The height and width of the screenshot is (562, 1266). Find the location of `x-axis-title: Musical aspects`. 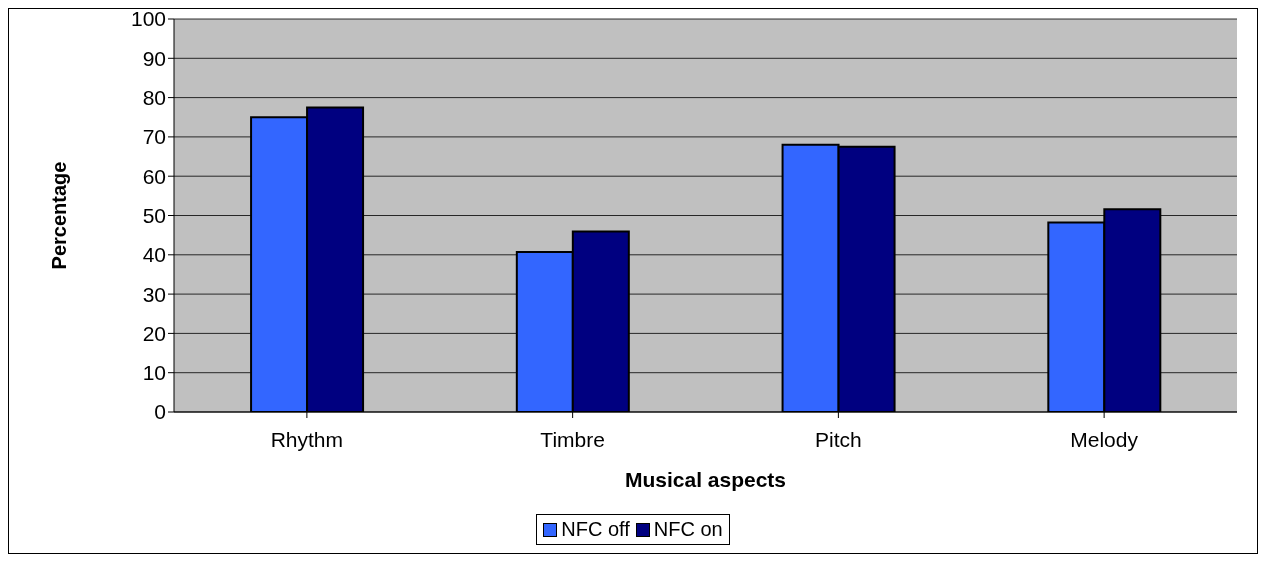

x-axis-title: Musical aspects is located at coordinates (705, 479).